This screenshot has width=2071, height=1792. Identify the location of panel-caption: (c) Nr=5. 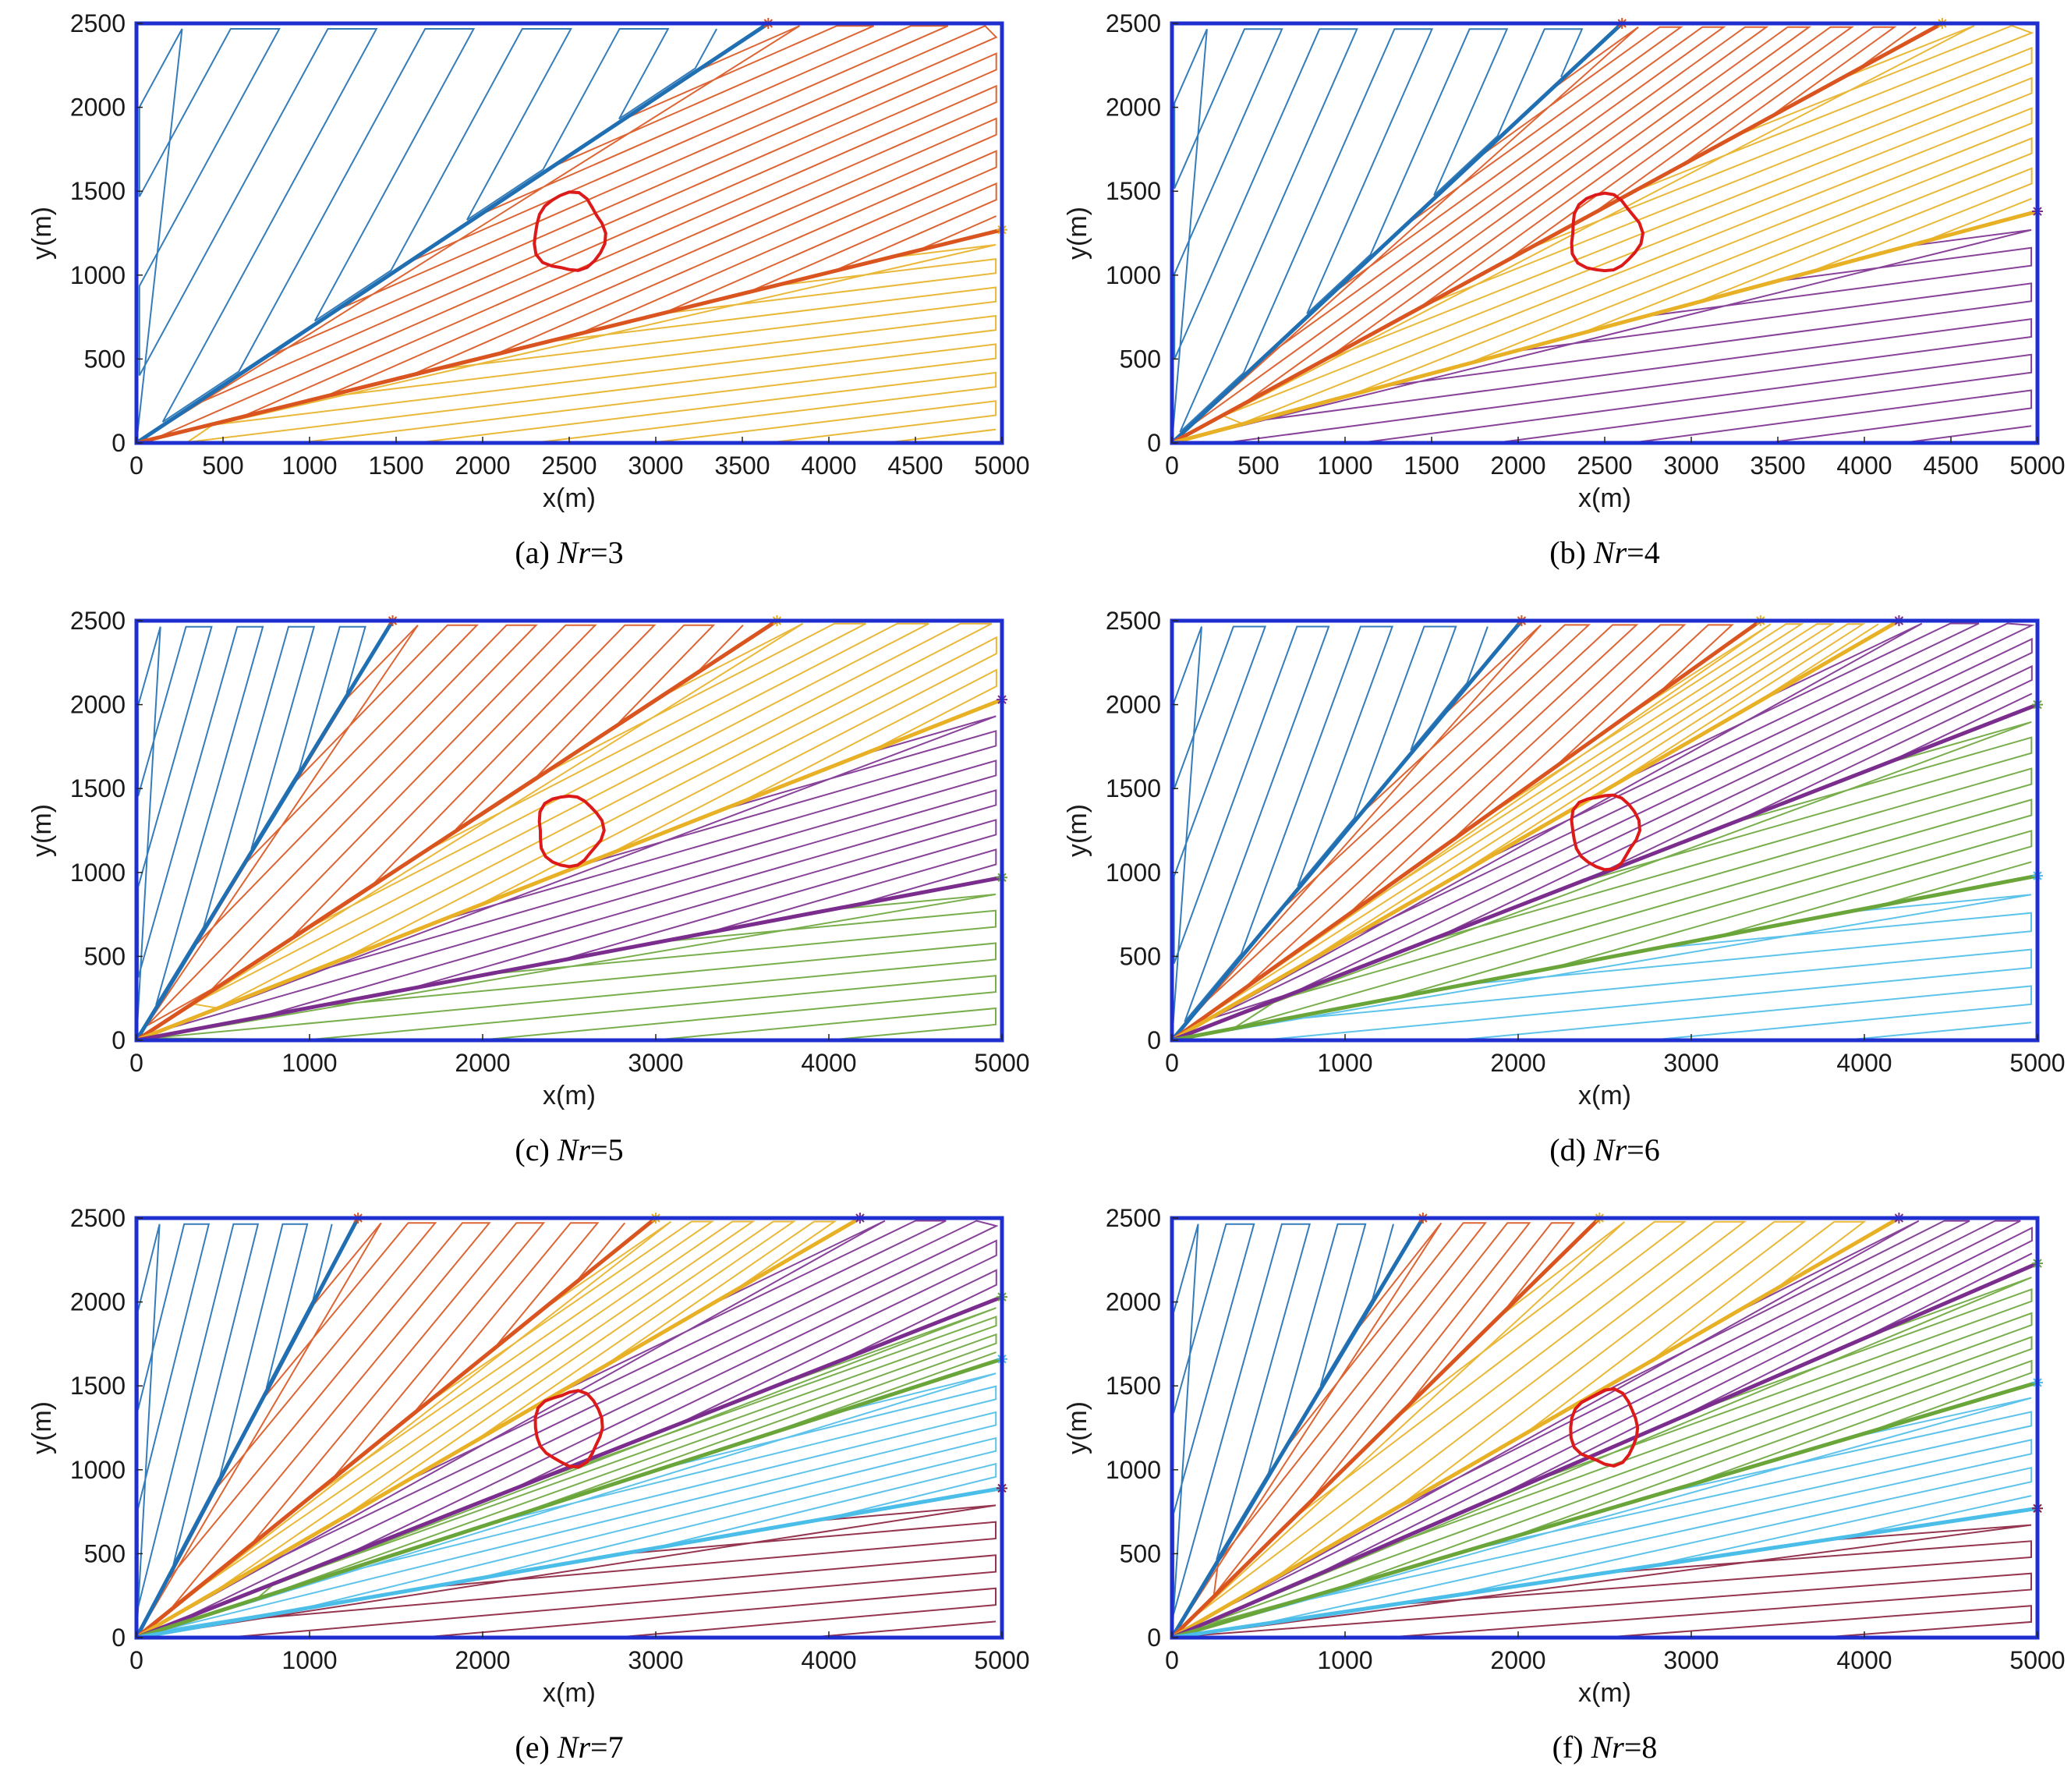
(569, 1149).